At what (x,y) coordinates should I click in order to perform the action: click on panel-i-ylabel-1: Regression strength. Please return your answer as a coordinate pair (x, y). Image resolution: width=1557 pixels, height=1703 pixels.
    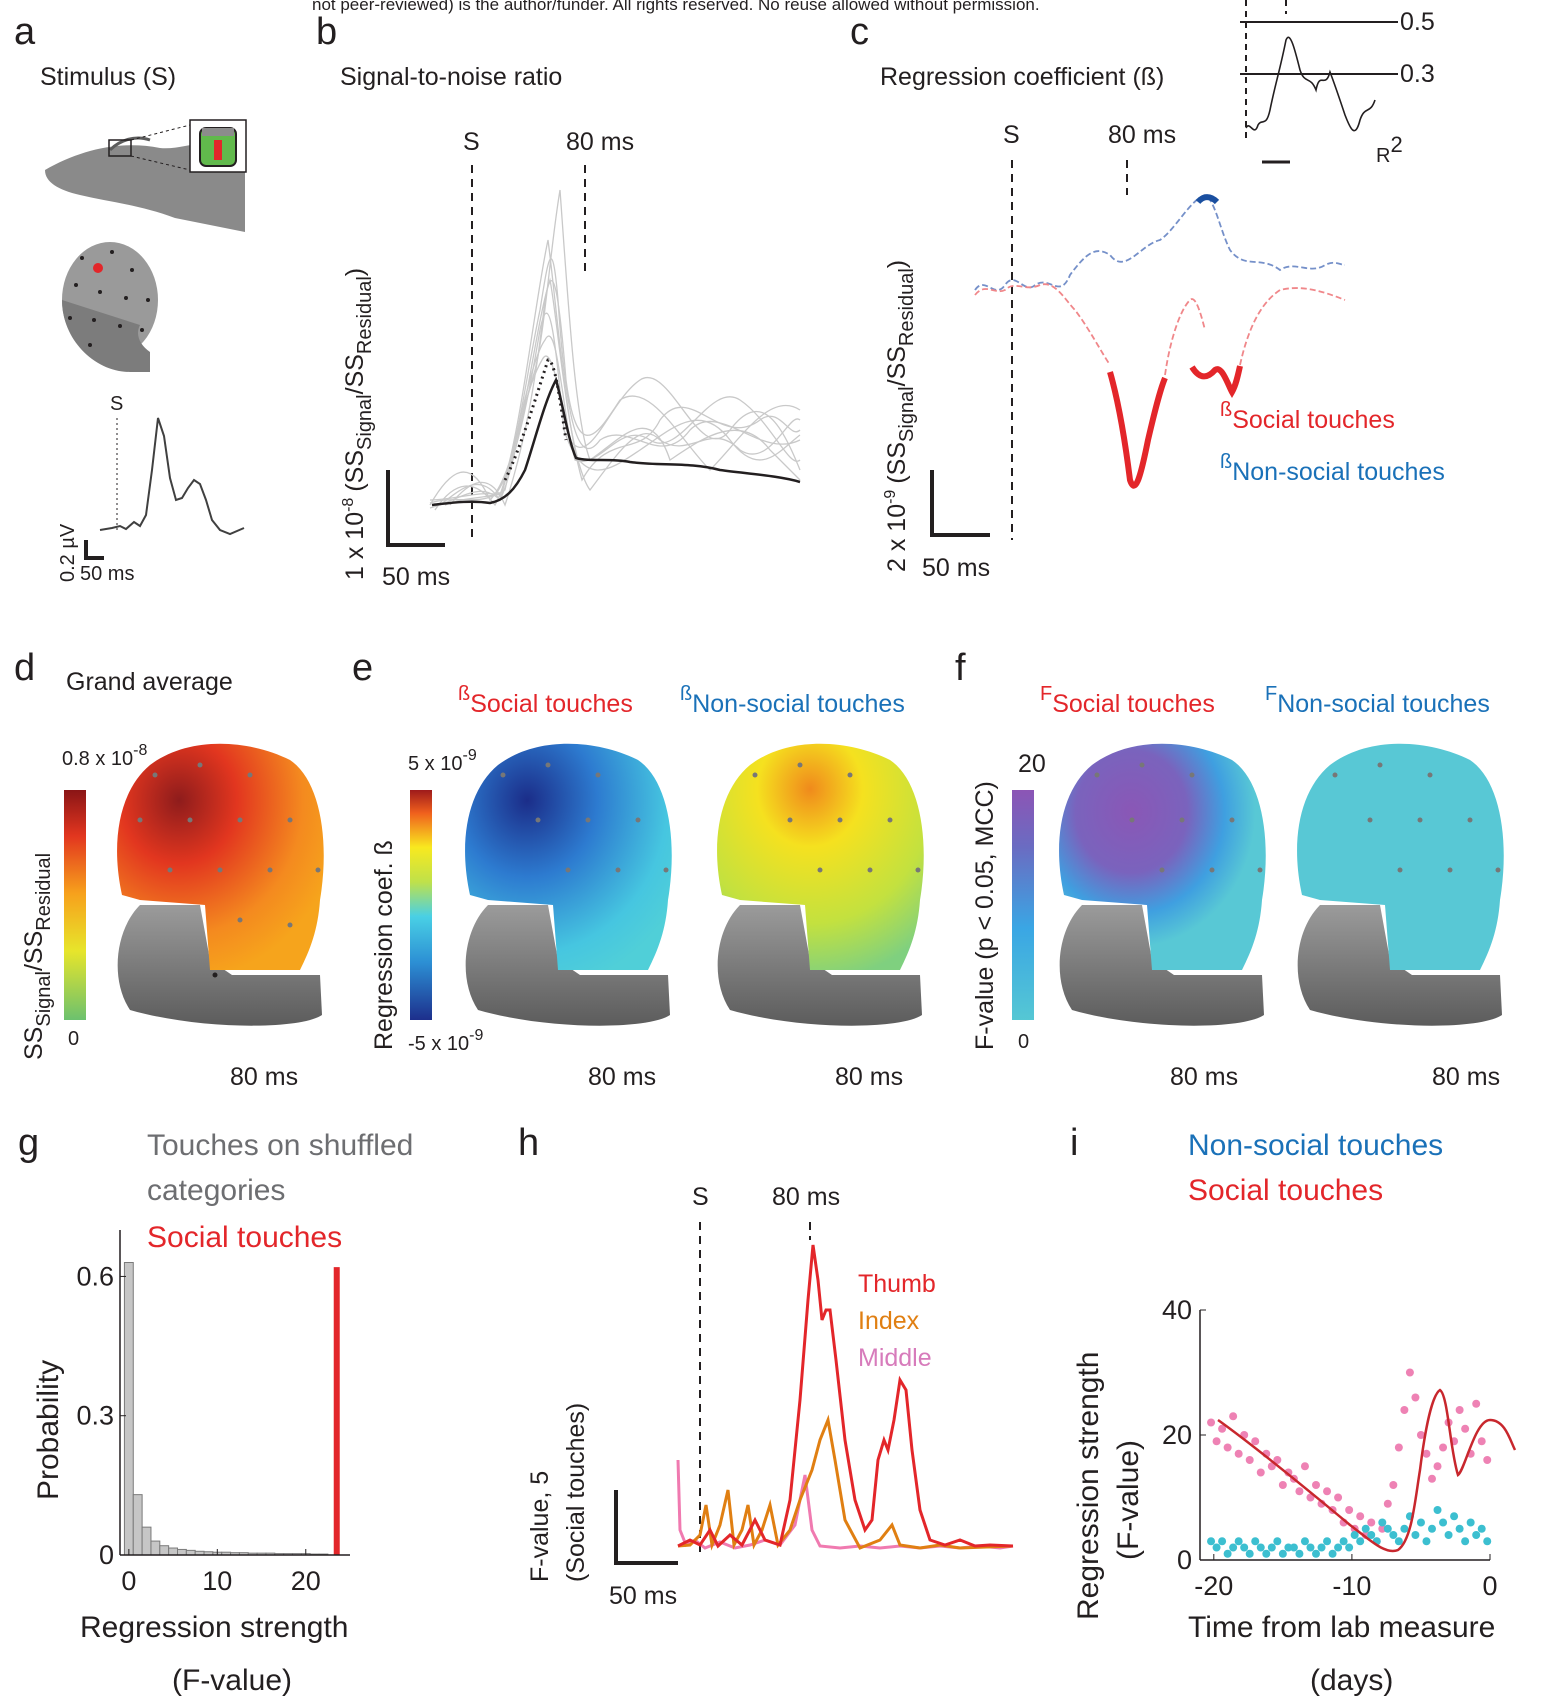
    Looking at the image, I should click on (1088, 1486).